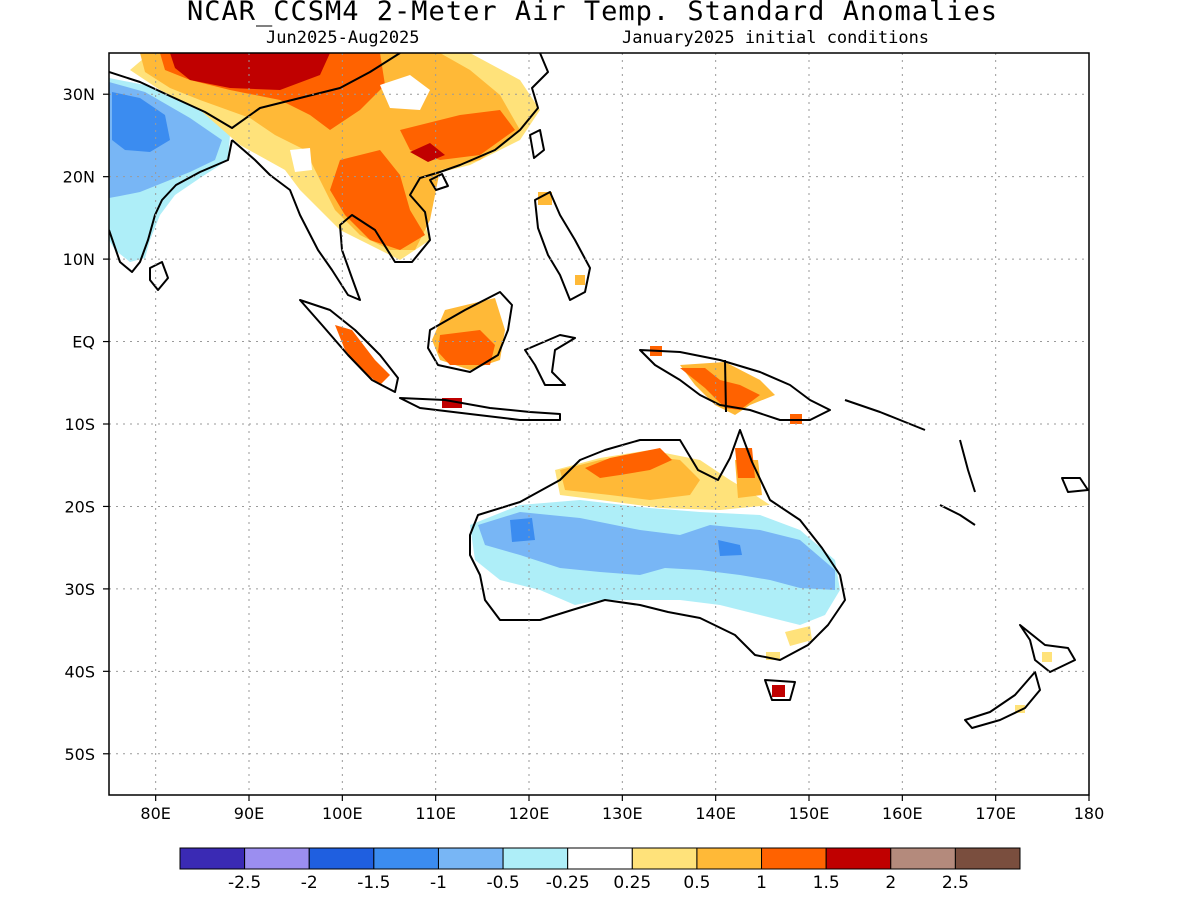 The width and height of the screenshot is (1200, 900). What do you see at coordinates (79, 259) in the screenshot?
I see `y-tick-label: 10N` at bounding box center [79, 259].